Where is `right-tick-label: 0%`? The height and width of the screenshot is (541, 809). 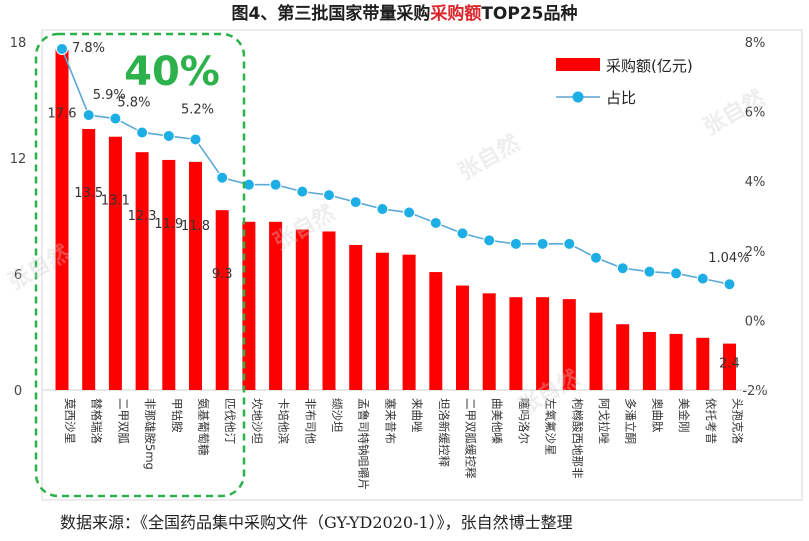
right-tick-label: 0% is located at coordinates (755, 321).